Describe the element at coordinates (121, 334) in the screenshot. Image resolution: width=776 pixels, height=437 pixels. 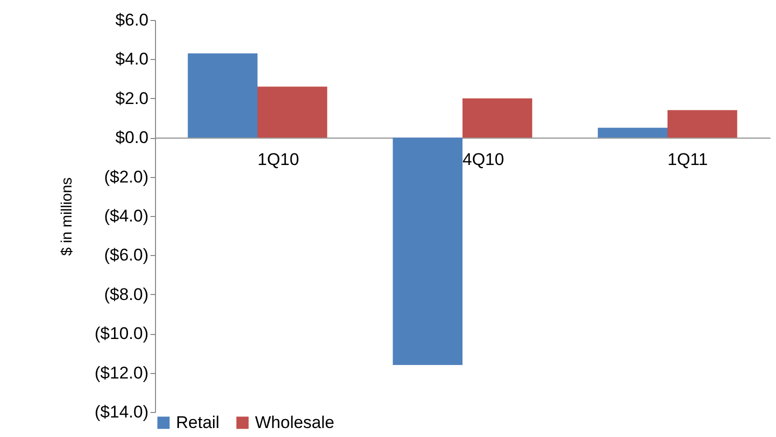
I see `y-tick-label: ($10.0)` at that location.